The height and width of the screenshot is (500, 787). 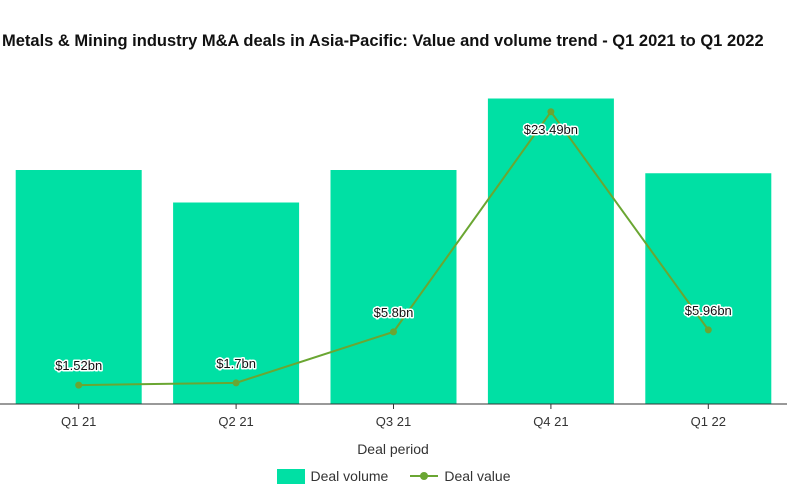 What do you see at coordinates (708, 310) in the screenshot?
I see `data-label: $5.96bn` at bounding box center [708, 310].